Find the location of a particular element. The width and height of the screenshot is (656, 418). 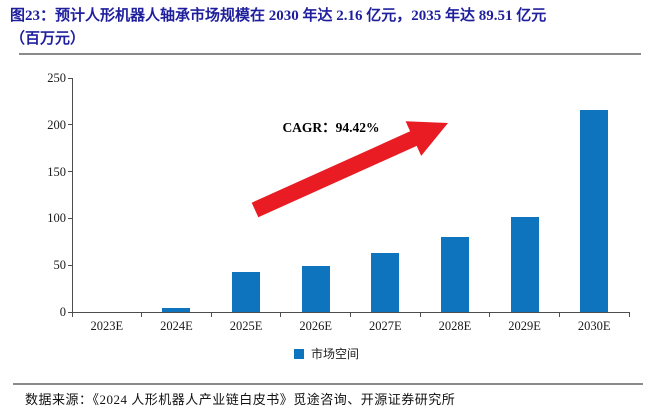

y-axis-tick-label: 200 is located at coordinates (56, 124).